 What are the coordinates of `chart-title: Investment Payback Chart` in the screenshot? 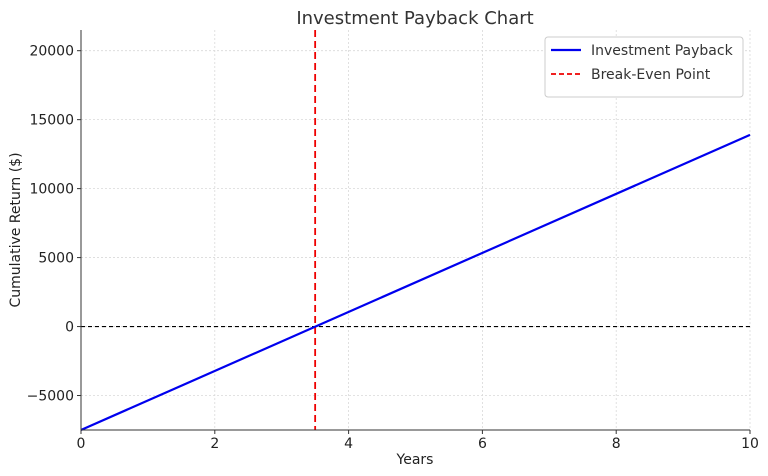 It's located at (414, 18).